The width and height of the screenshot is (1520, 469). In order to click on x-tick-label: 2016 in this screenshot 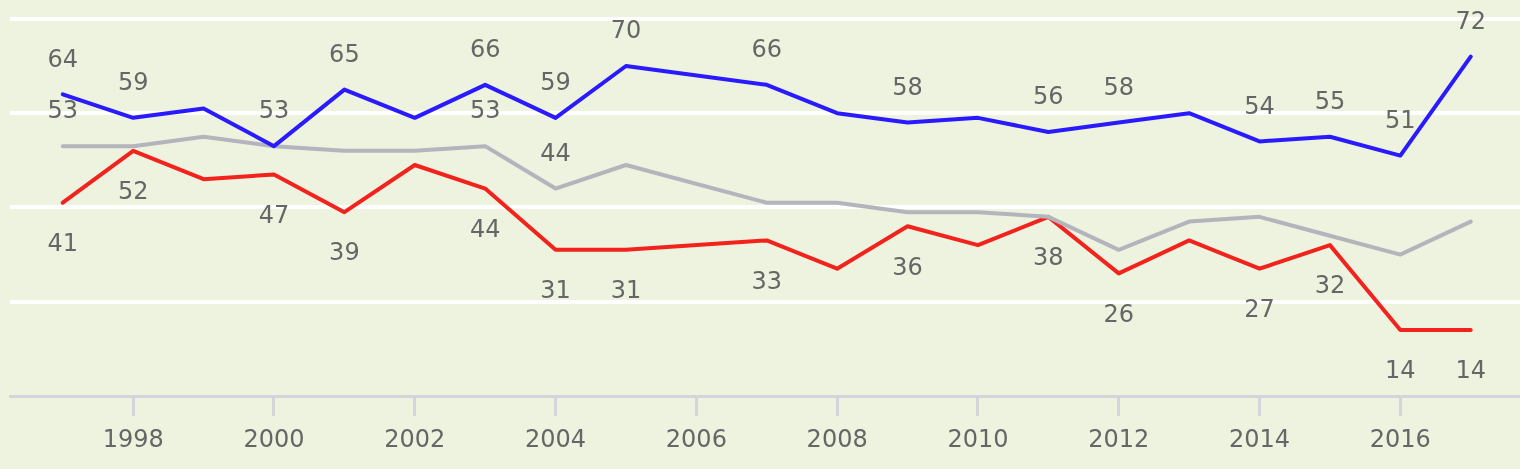, I will do `click(1400, 438)`.